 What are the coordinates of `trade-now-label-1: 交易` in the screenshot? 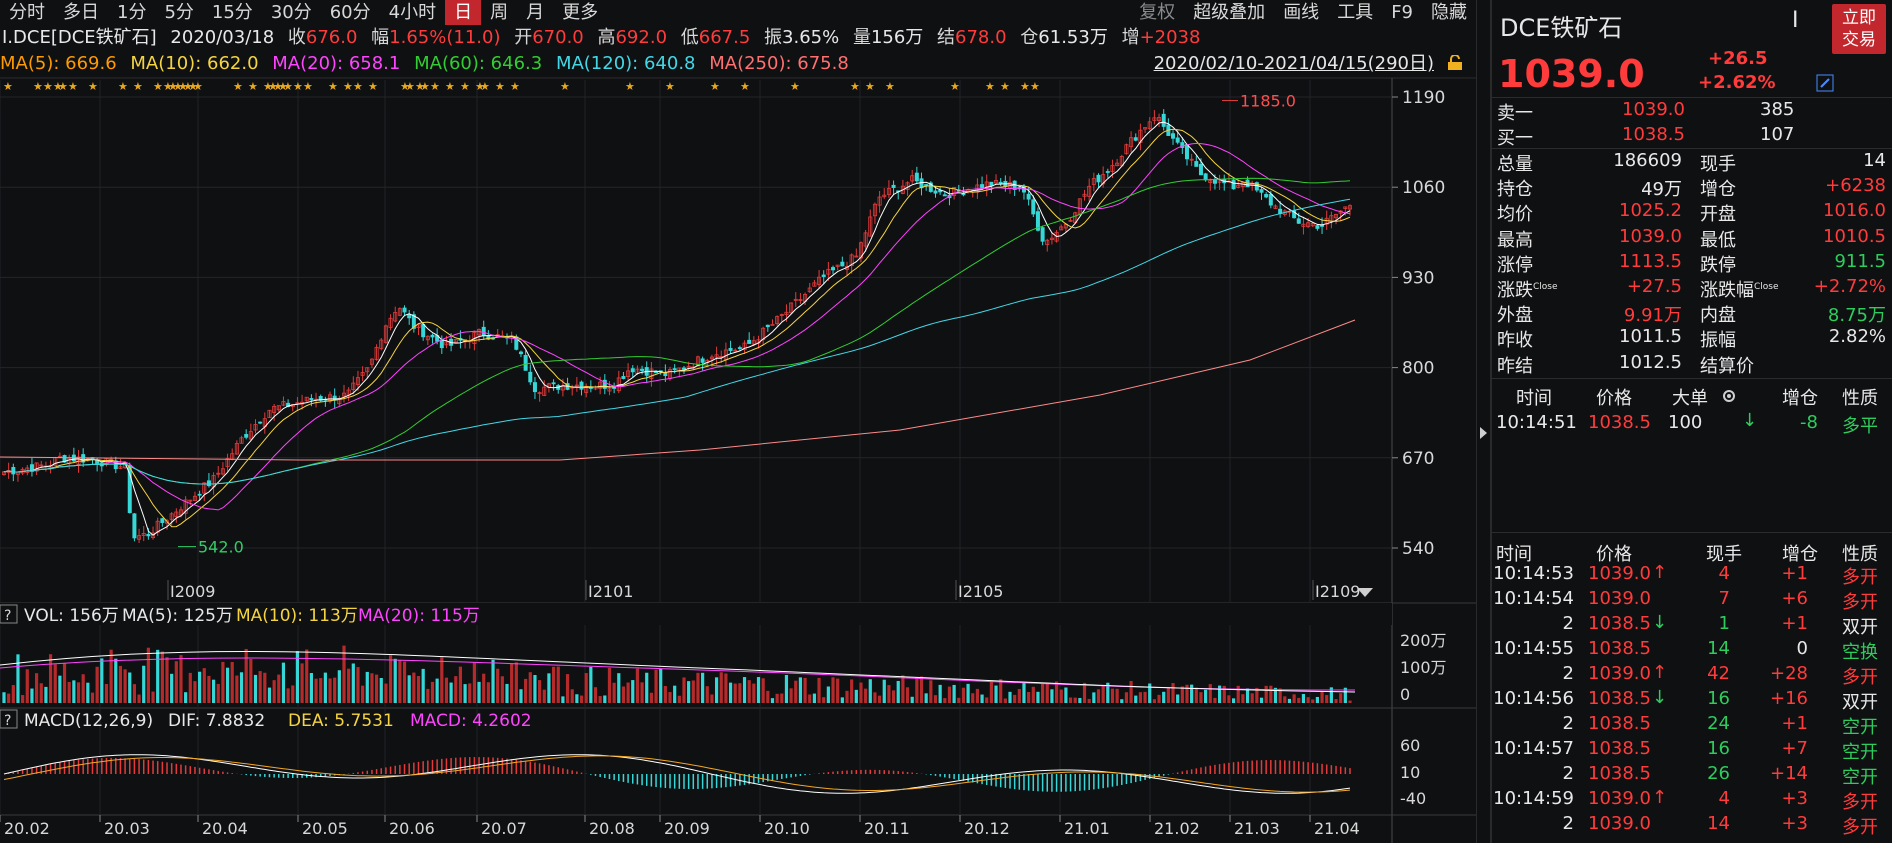 It's located at (1859, 40).